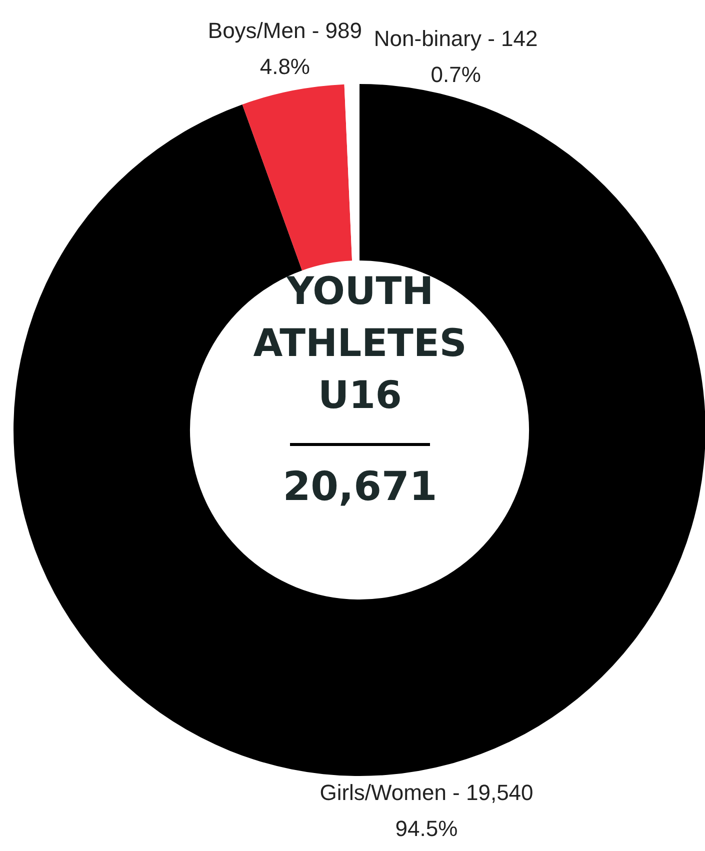  What do you see at coordinates (285, 31) in the screenshot?
I see `slice-label: Boys/Men - 989` at bounding box center [285, 31].